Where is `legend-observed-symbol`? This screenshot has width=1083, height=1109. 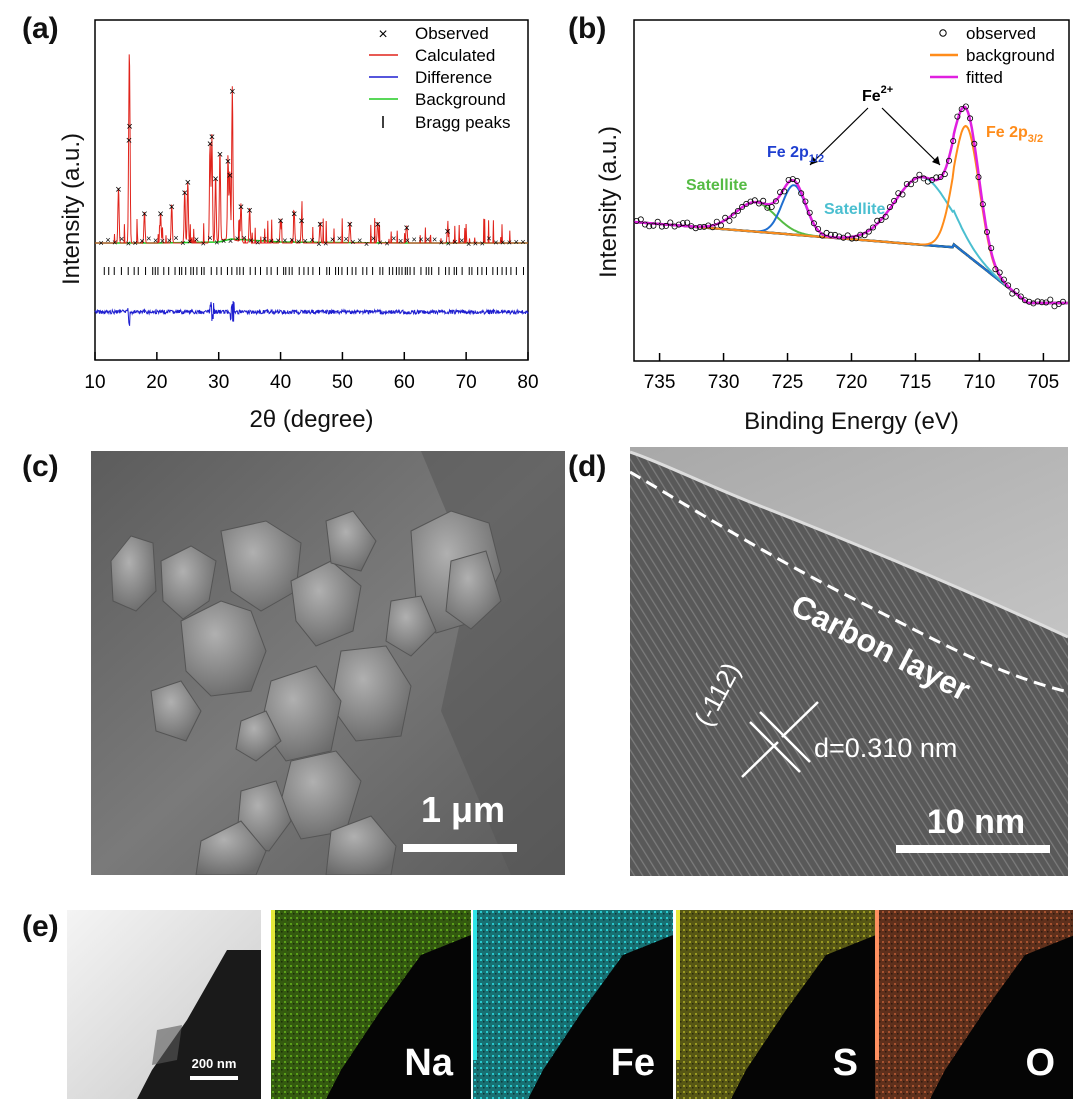
legend-observed-symbol is located at coordinates (943, 33).